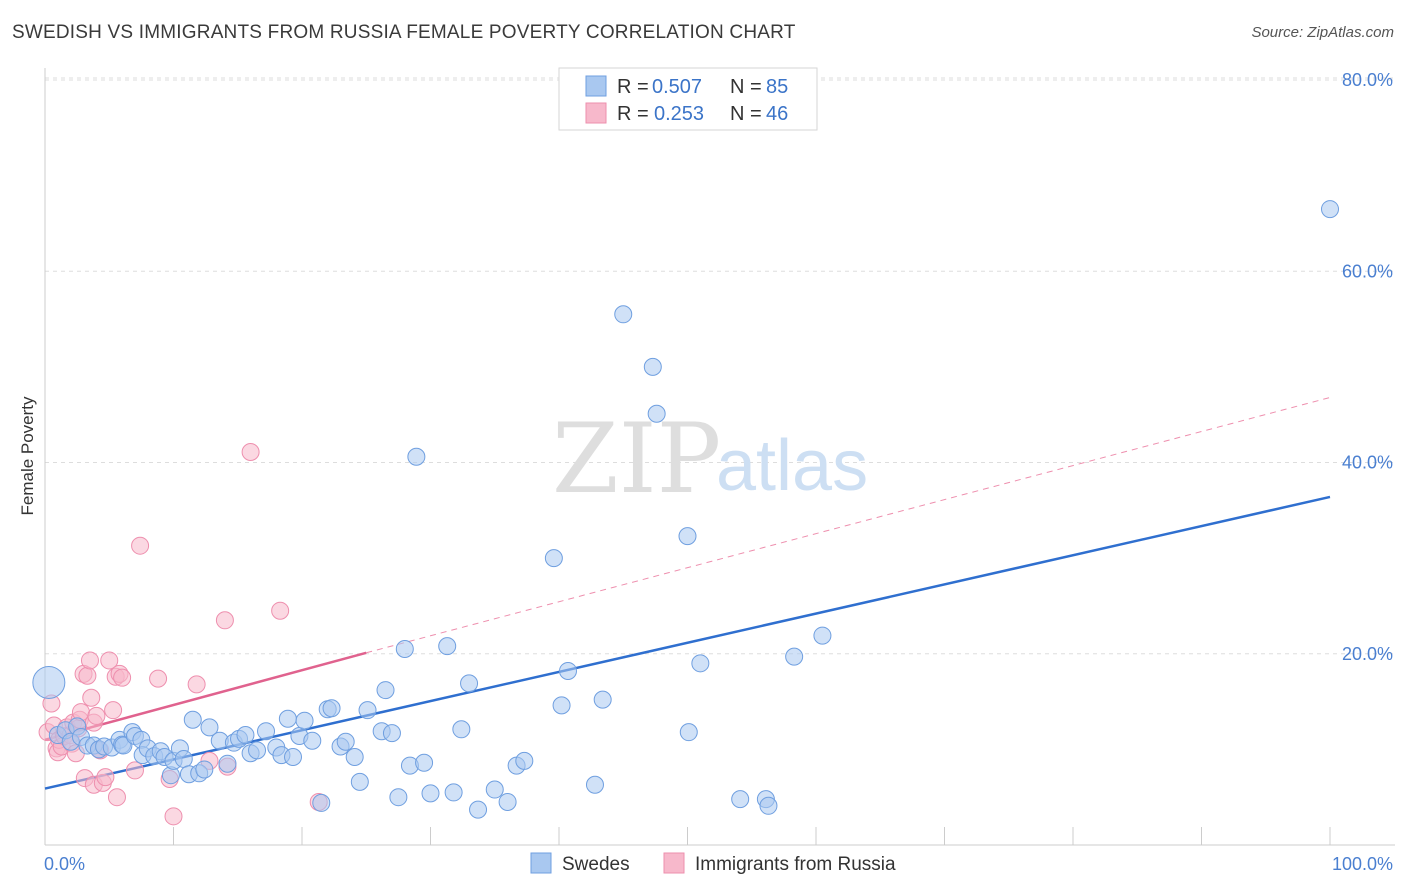 The height and width of the screenshot is (892, 1406). I want to click on y-tick-label-1: 40.0%, so click(1367, 463).